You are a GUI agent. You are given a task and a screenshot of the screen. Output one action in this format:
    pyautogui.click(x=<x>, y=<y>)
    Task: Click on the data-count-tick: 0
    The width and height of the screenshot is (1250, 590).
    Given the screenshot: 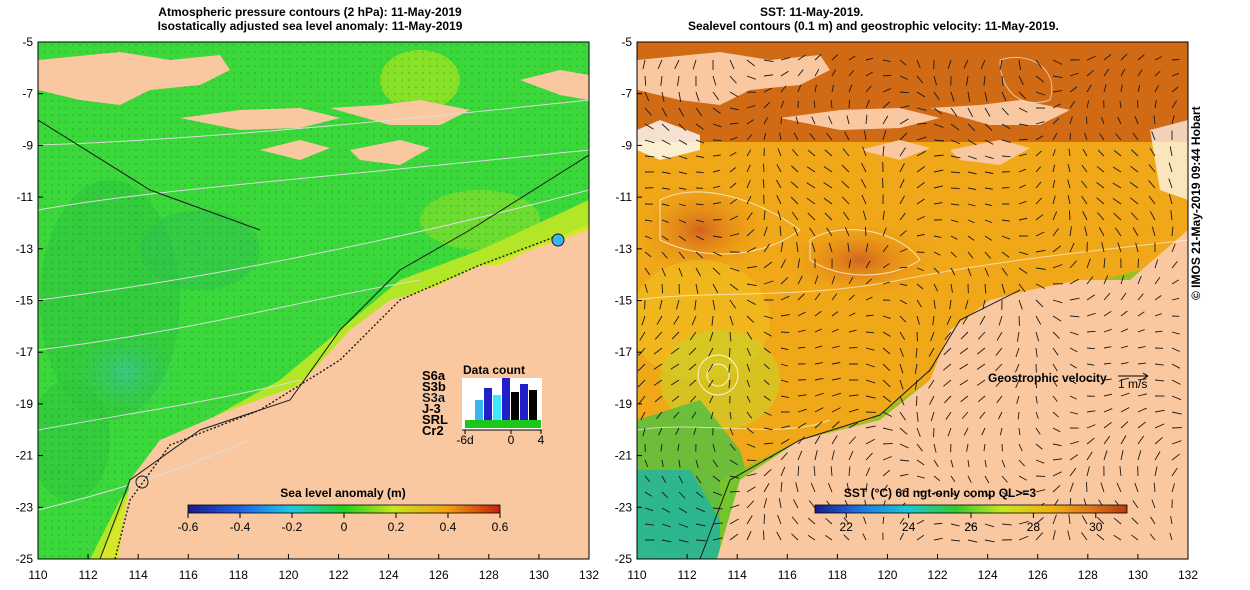 What is the action you would take?
    pyautogui.click(x=511, y=440)
    